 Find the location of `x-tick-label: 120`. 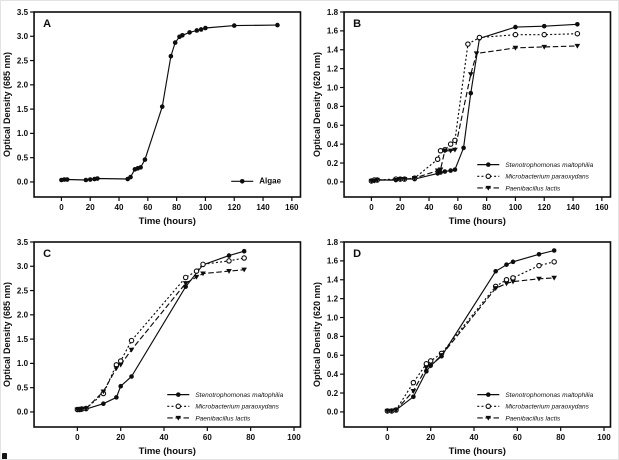

x-tick-label: 120 is located at coordinates (235, 207).